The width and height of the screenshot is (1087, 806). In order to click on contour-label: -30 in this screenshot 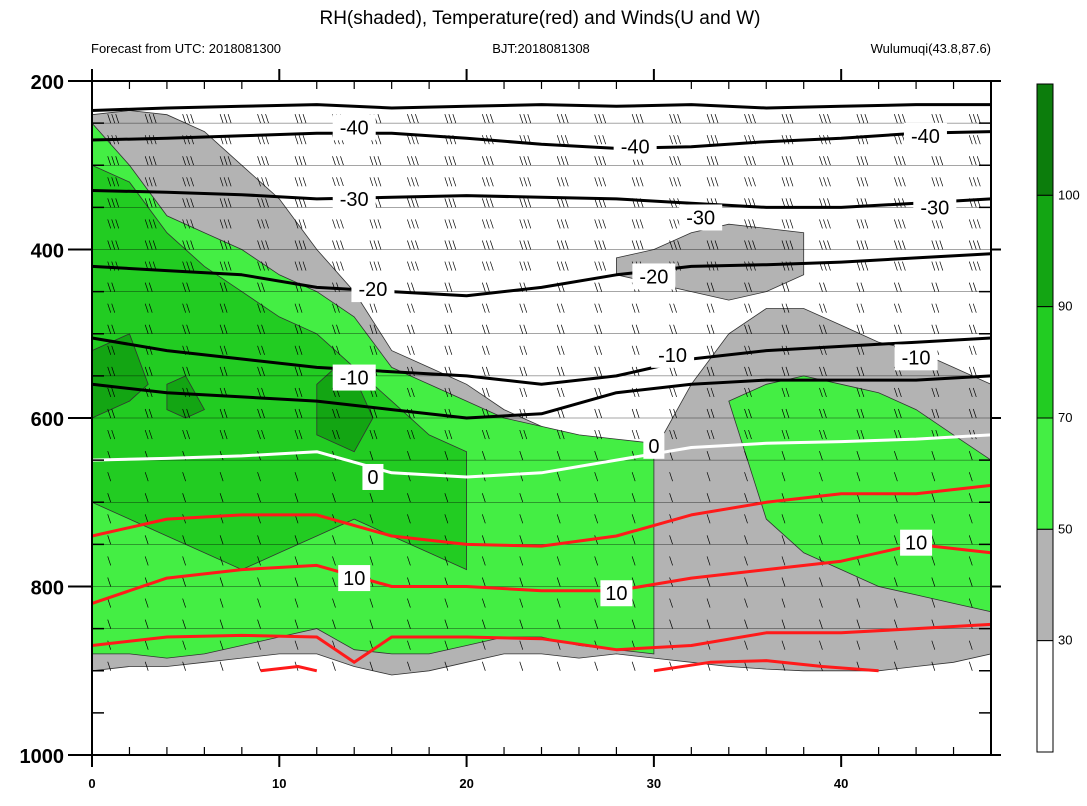, I will do `click(934, 208)`.